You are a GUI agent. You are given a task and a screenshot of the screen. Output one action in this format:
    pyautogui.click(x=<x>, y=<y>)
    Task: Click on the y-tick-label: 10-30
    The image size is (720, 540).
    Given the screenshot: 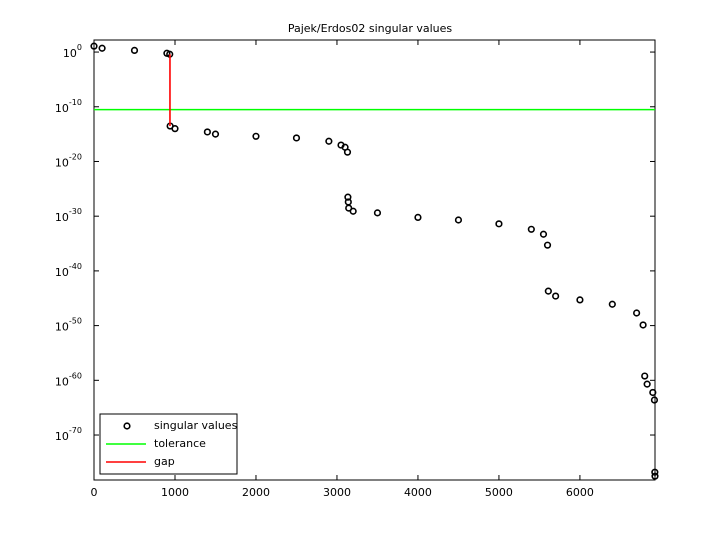 What is the action you would take?
    pyautogui.click(x=68, y=216)
    